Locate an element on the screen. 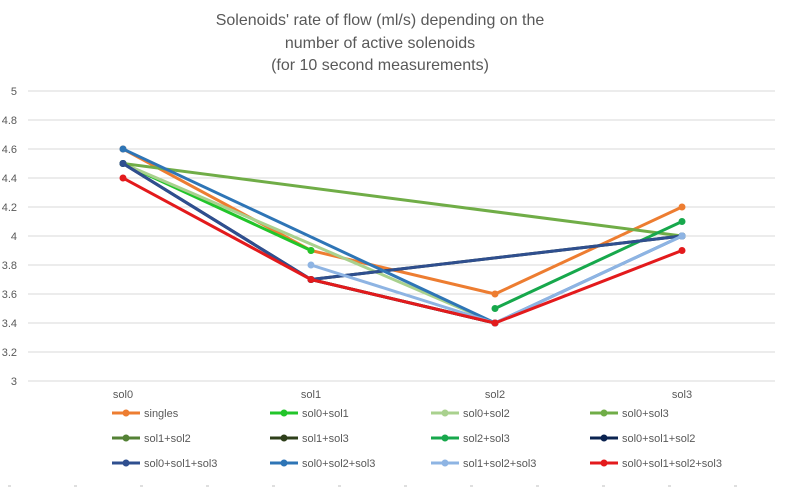 This screenshot has width=789, height=488. legend-label: sol1+sol2 is located at coordinates (167, 439).